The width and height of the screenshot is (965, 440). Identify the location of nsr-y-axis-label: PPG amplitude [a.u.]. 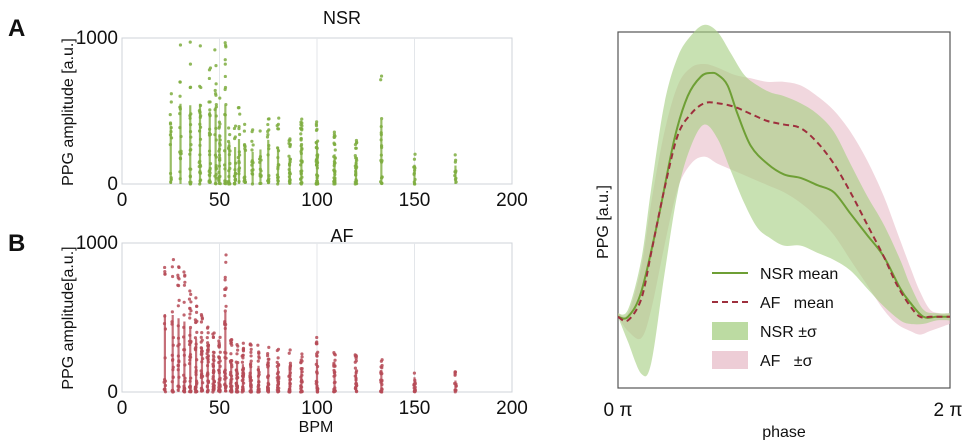
(68, 112).